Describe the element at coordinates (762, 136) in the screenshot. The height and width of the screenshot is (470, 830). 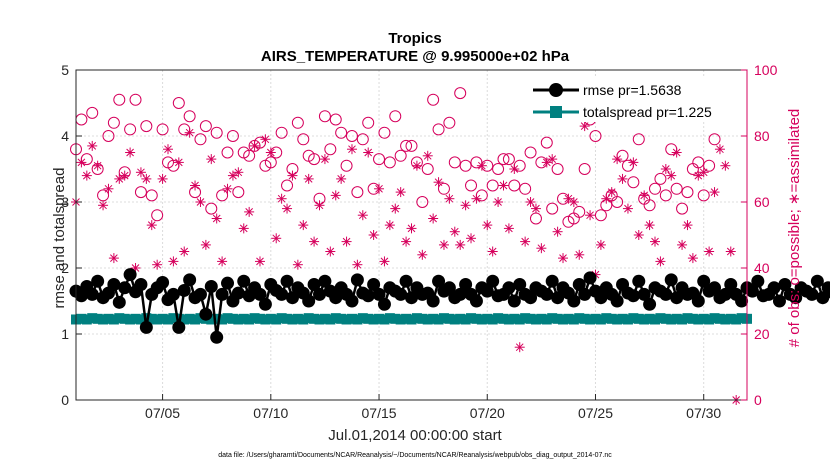
I see `y-right-tick-label: 80` at that location.